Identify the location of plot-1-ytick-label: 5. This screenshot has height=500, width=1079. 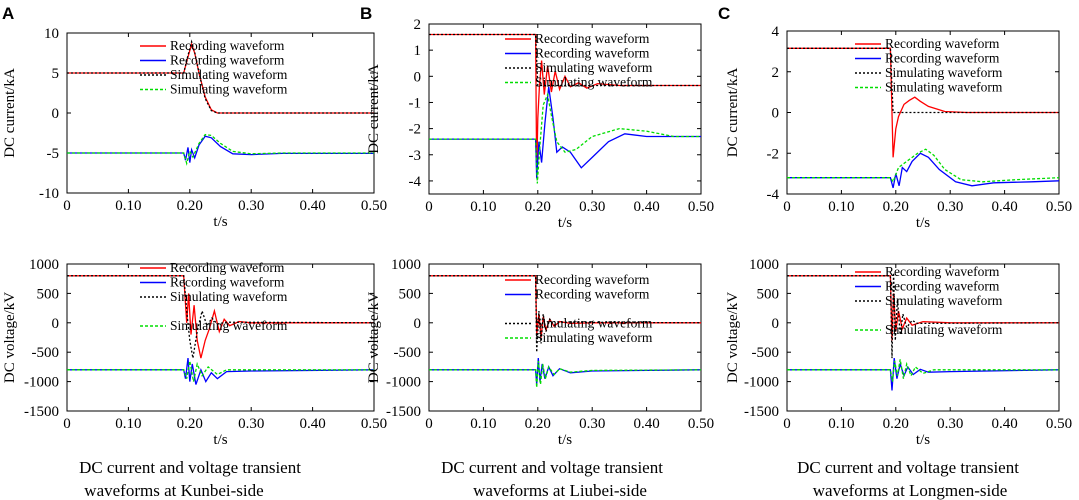
(56, 74).